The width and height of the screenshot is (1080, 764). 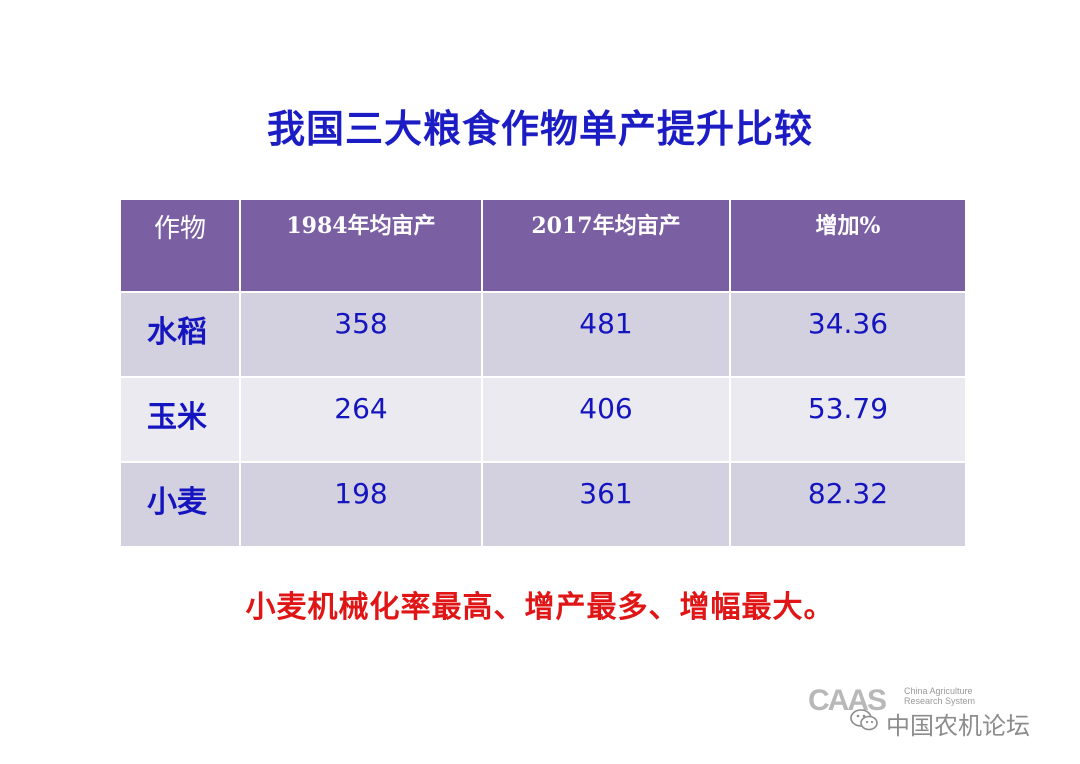 What do you see at coordinates (539, 129) in the screenshot?
I see `slide-title: 我国三大粮食作物单产提升比较` at bounding box center [539, 129].